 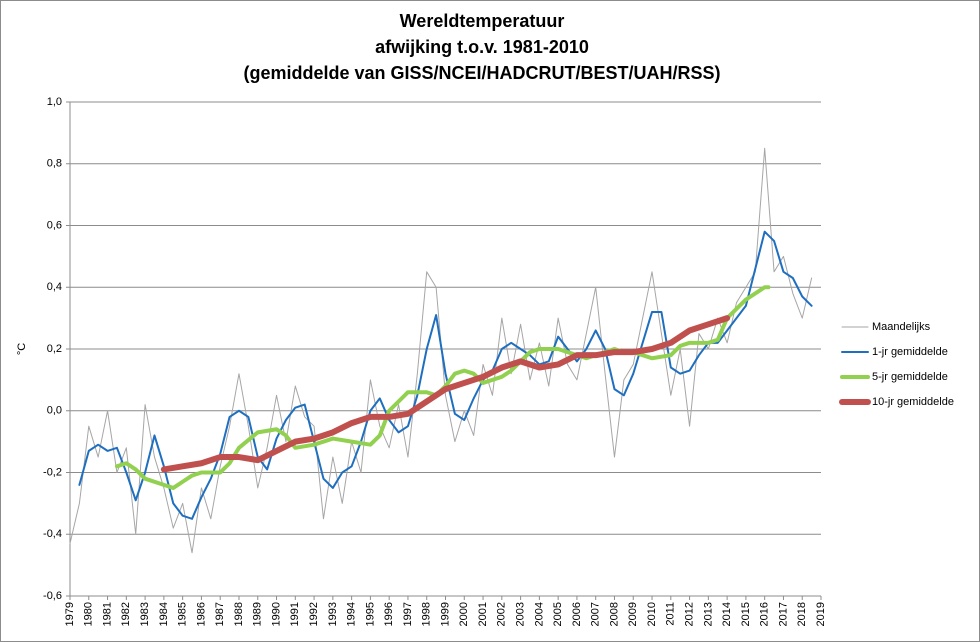 I want to click on legend-label: Maandelijks, so click(x=901, y=327).